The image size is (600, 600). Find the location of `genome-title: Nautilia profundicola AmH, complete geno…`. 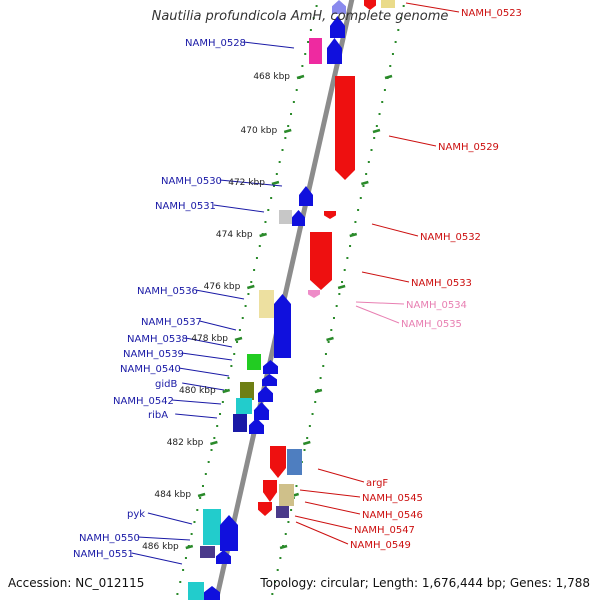

genome-title: Nautilia profundicola AmH, complete geno… is located at coordinates (300, 16).